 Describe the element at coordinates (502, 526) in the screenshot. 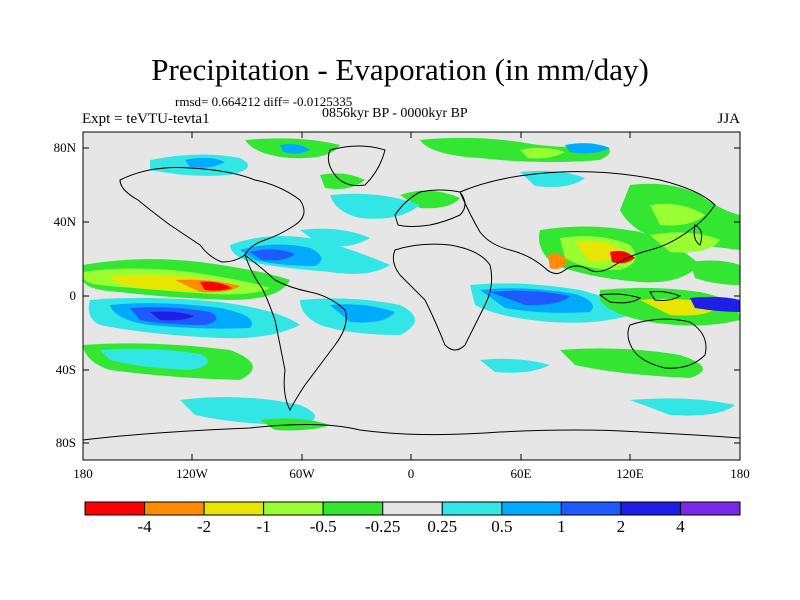

I see `colorbar-label: 0.5` at that location.